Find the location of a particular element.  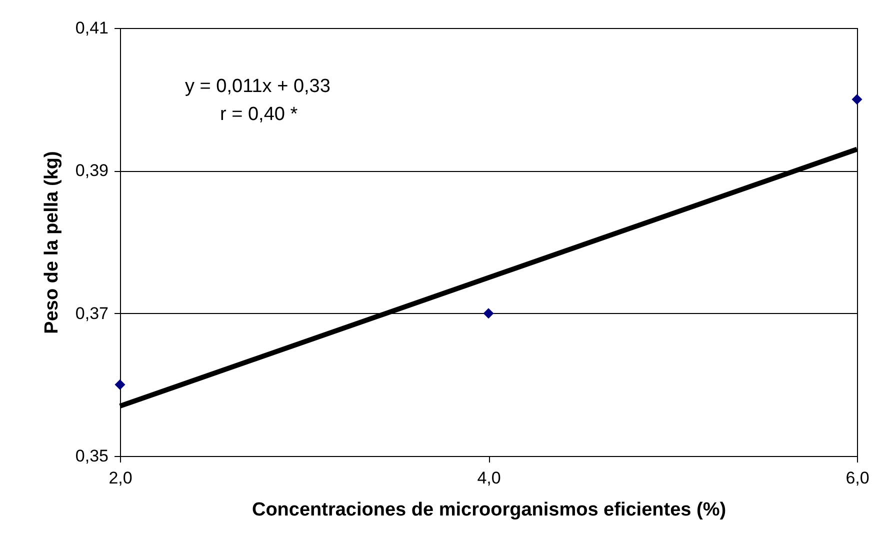

y-axis-title: Peso de la pella (kg) is located at coordinates (51, 242).